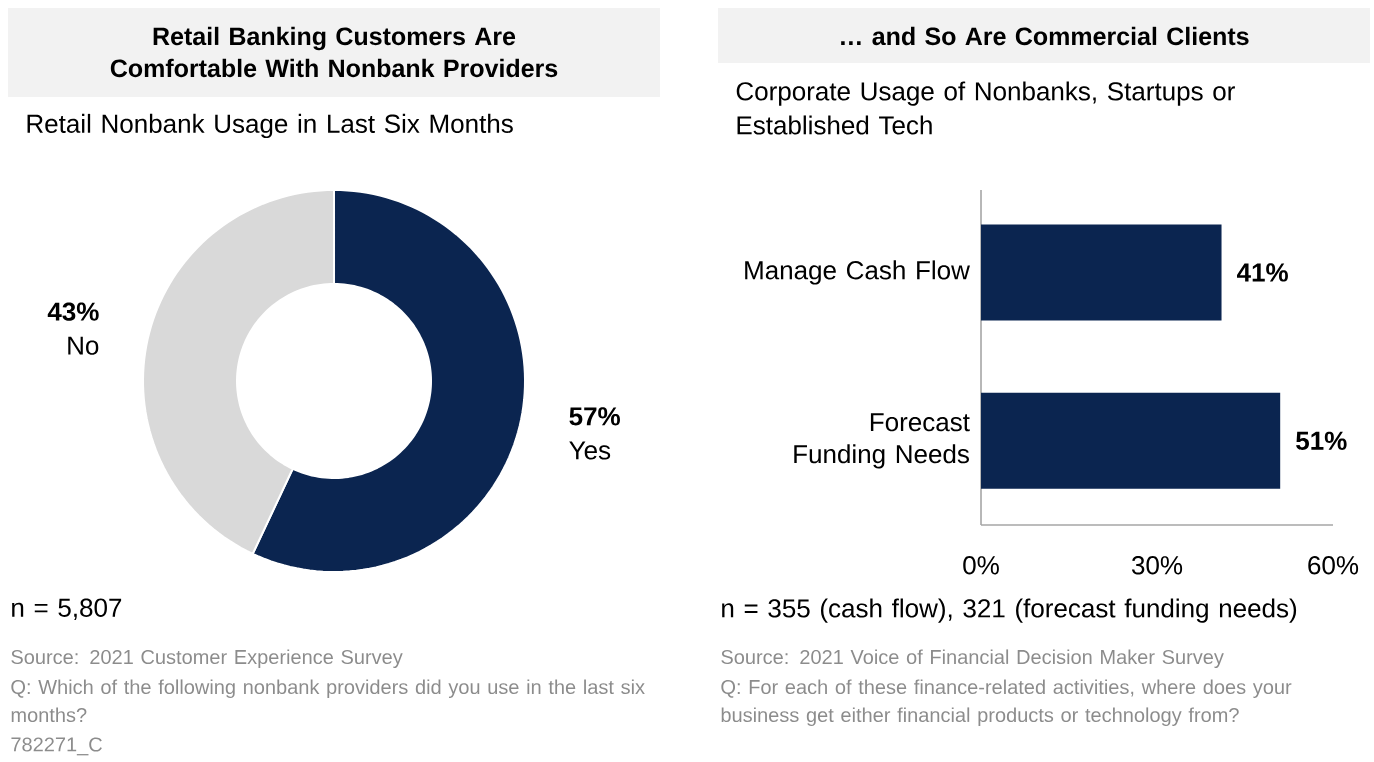 The height and width of the screenshot is (762, 1374). Describe the element at coordinates (972, 659) in the screenshot. I see `source-note: Source: 2021 Voice of Financial Decision Maker Survey` at that location.